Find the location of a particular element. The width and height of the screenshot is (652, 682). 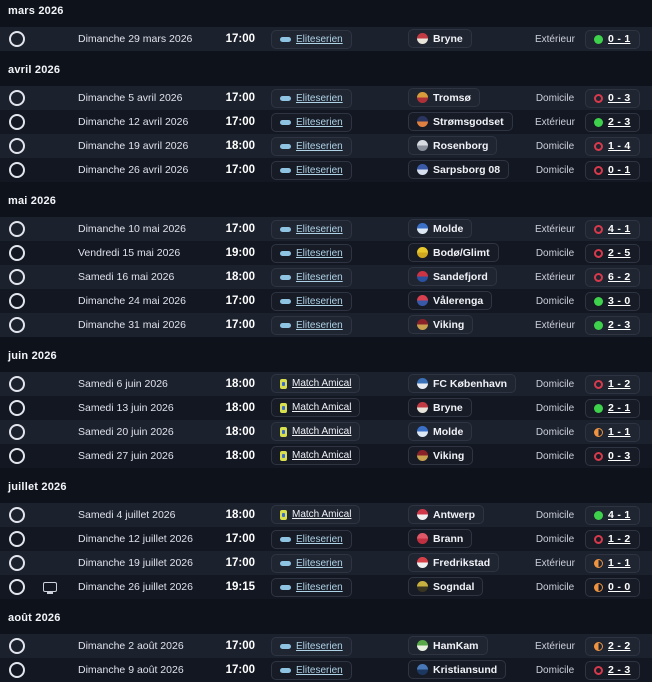

team-chip: Sarpsborg 08 is located at coordinates (459, 169).